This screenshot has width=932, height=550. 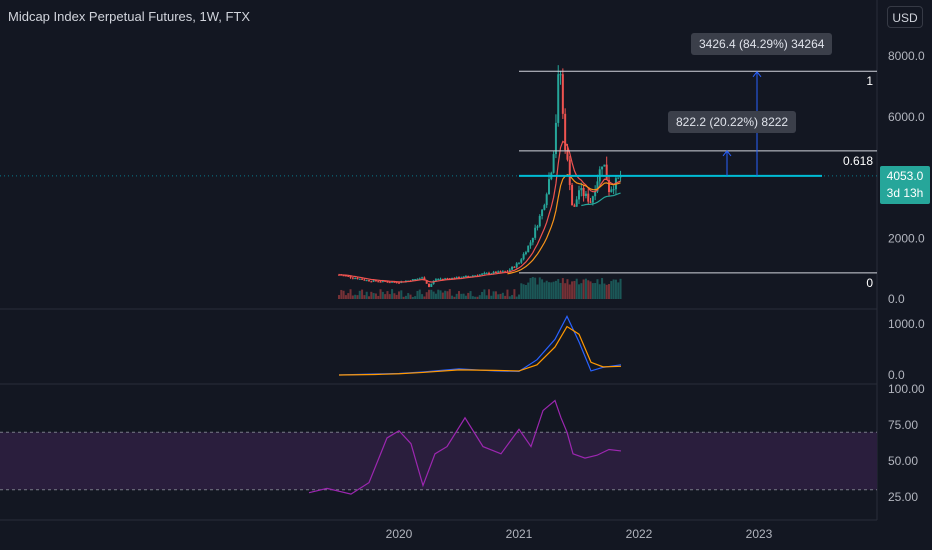 I want to click on measure-tooltip-small: 822.2 (20.22%) 8222, so click(x=732, y=122).